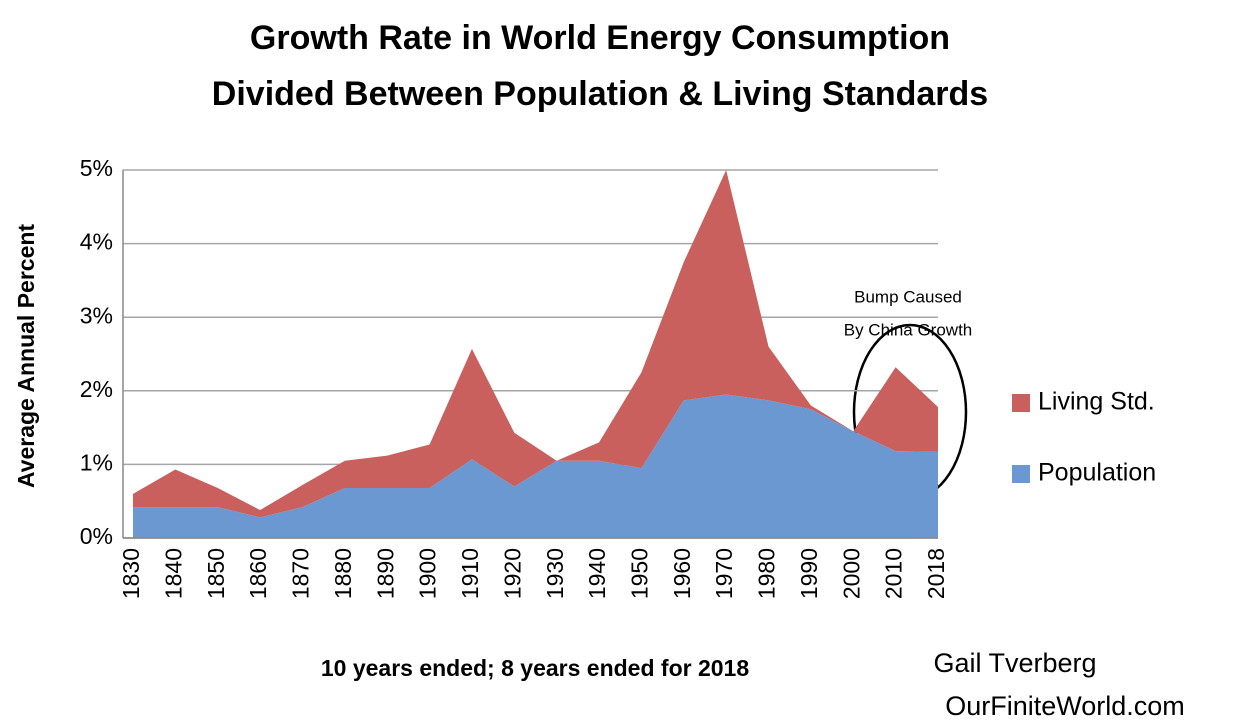  What do you see at coordinates (600, 38) in the screenshot?
I see `chart-title: Growth Rate in World Energy Consumption` at bounding box center [600, 38].